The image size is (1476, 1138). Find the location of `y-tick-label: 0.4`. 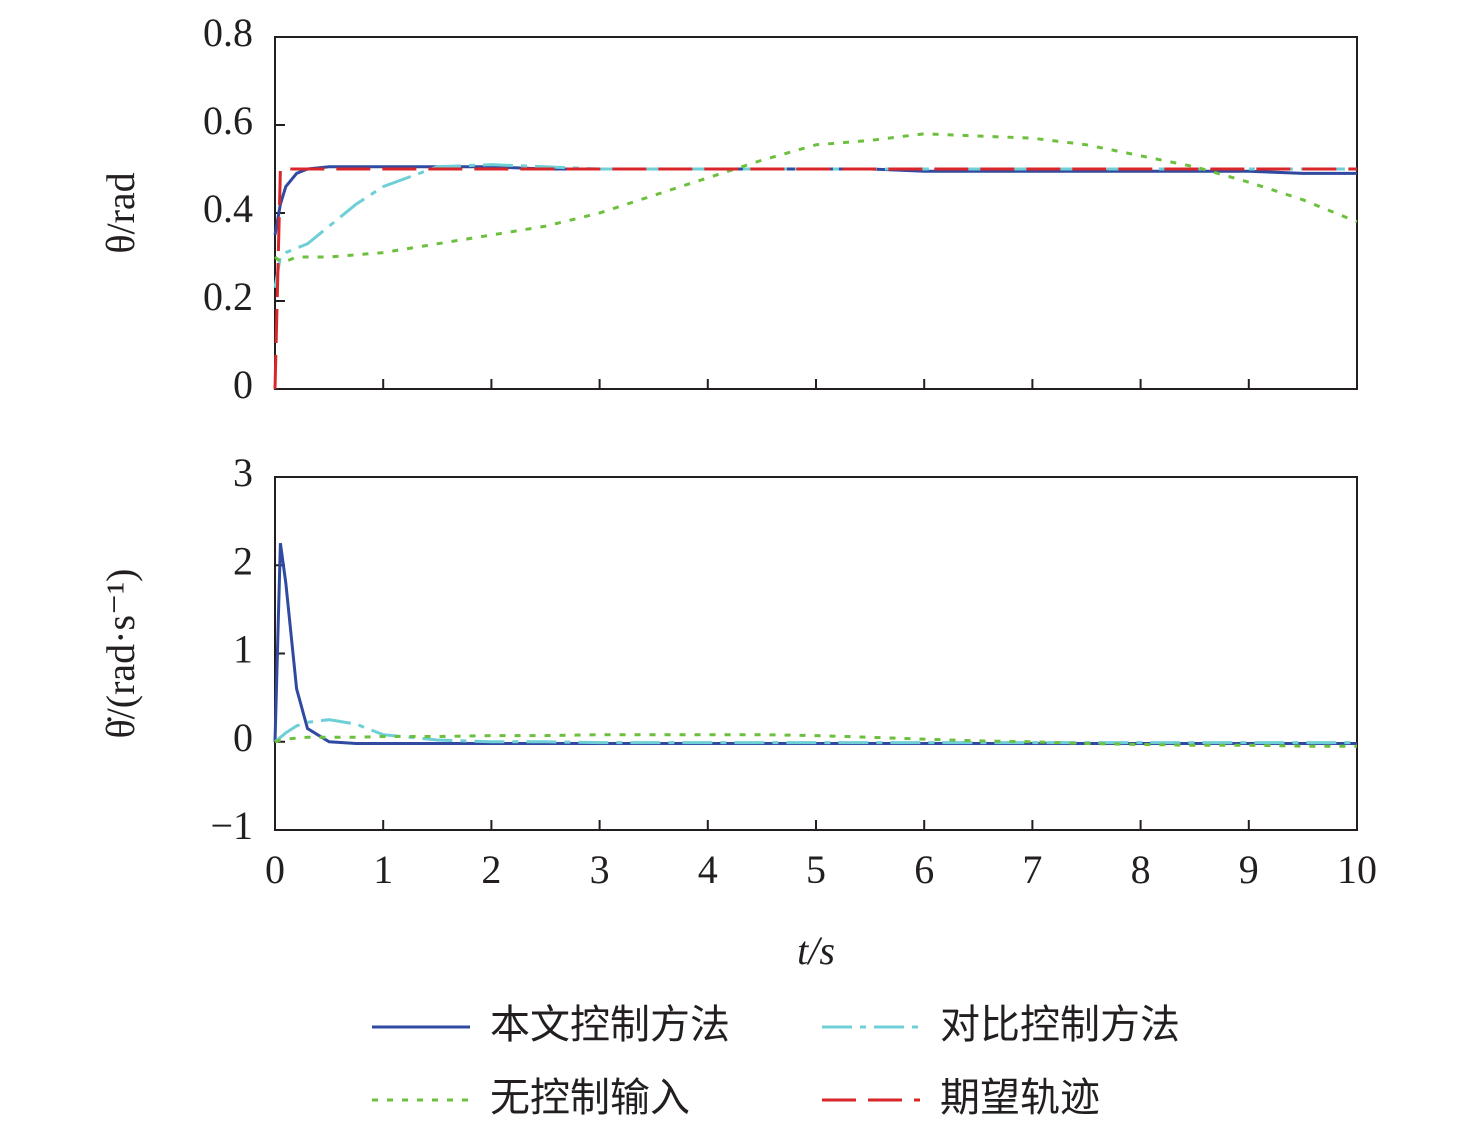

y-tick-label: 0.4 is located at coordinates (228, 208).